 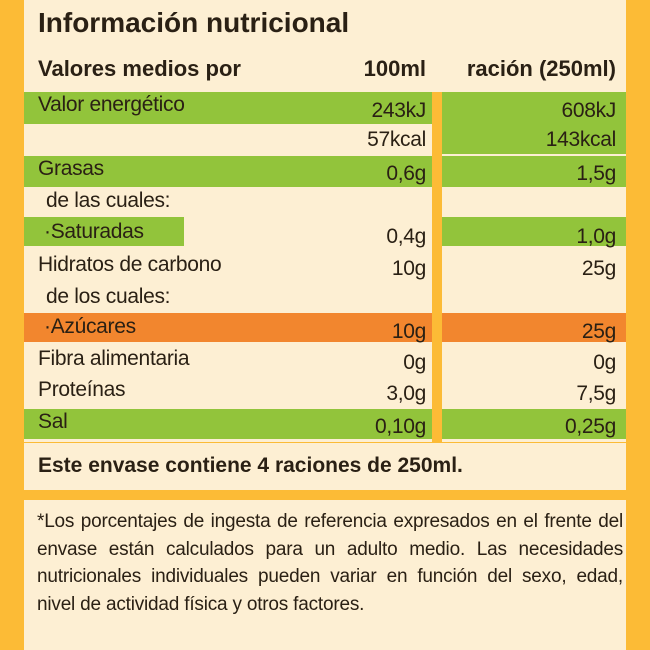 What do you see at coordinates (534, 123) in the screenshot?
I see `row-highlight-energy-serving` at bounding box center [534, 123].